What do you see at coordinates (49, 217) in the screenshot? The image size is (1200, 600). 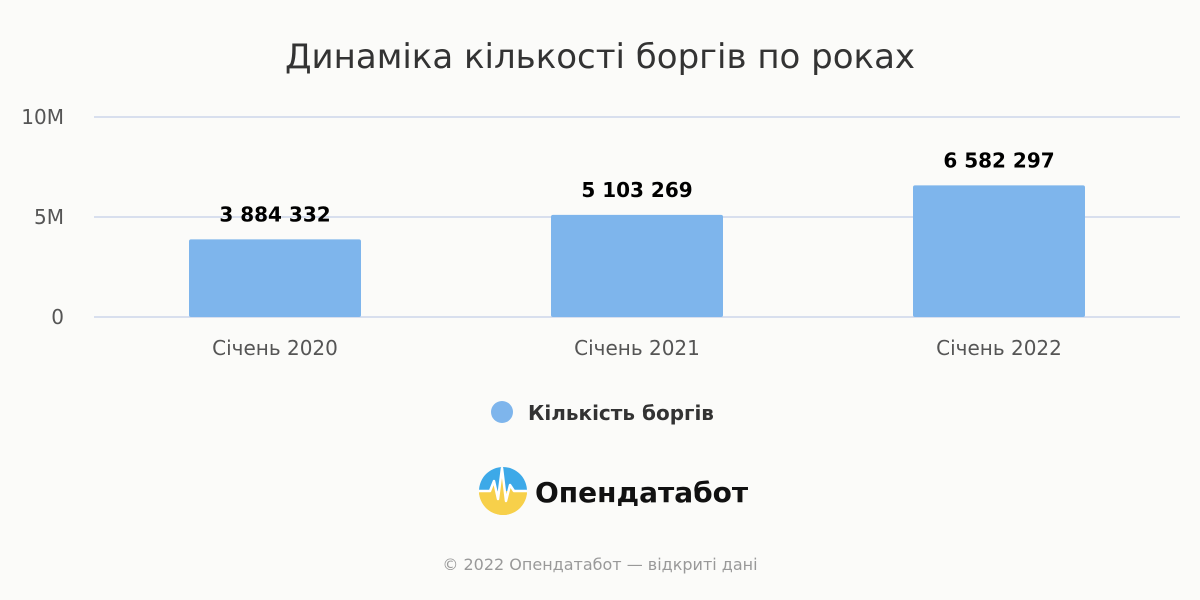 I see `y-tick-label: 5M` at bounding box center [49, 217].